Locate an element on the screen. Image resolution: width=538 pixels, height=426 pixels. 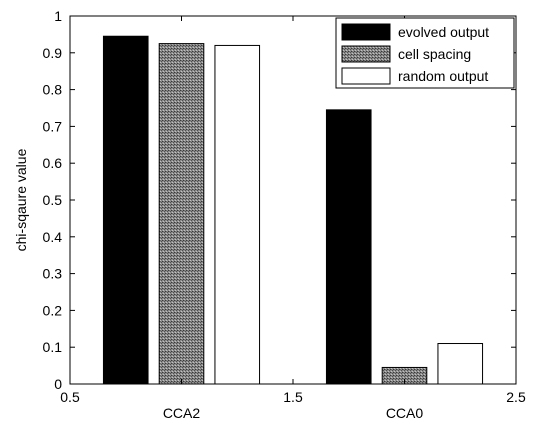
legend: evolved output cell spacing random output is located at coordinates (425, 53).